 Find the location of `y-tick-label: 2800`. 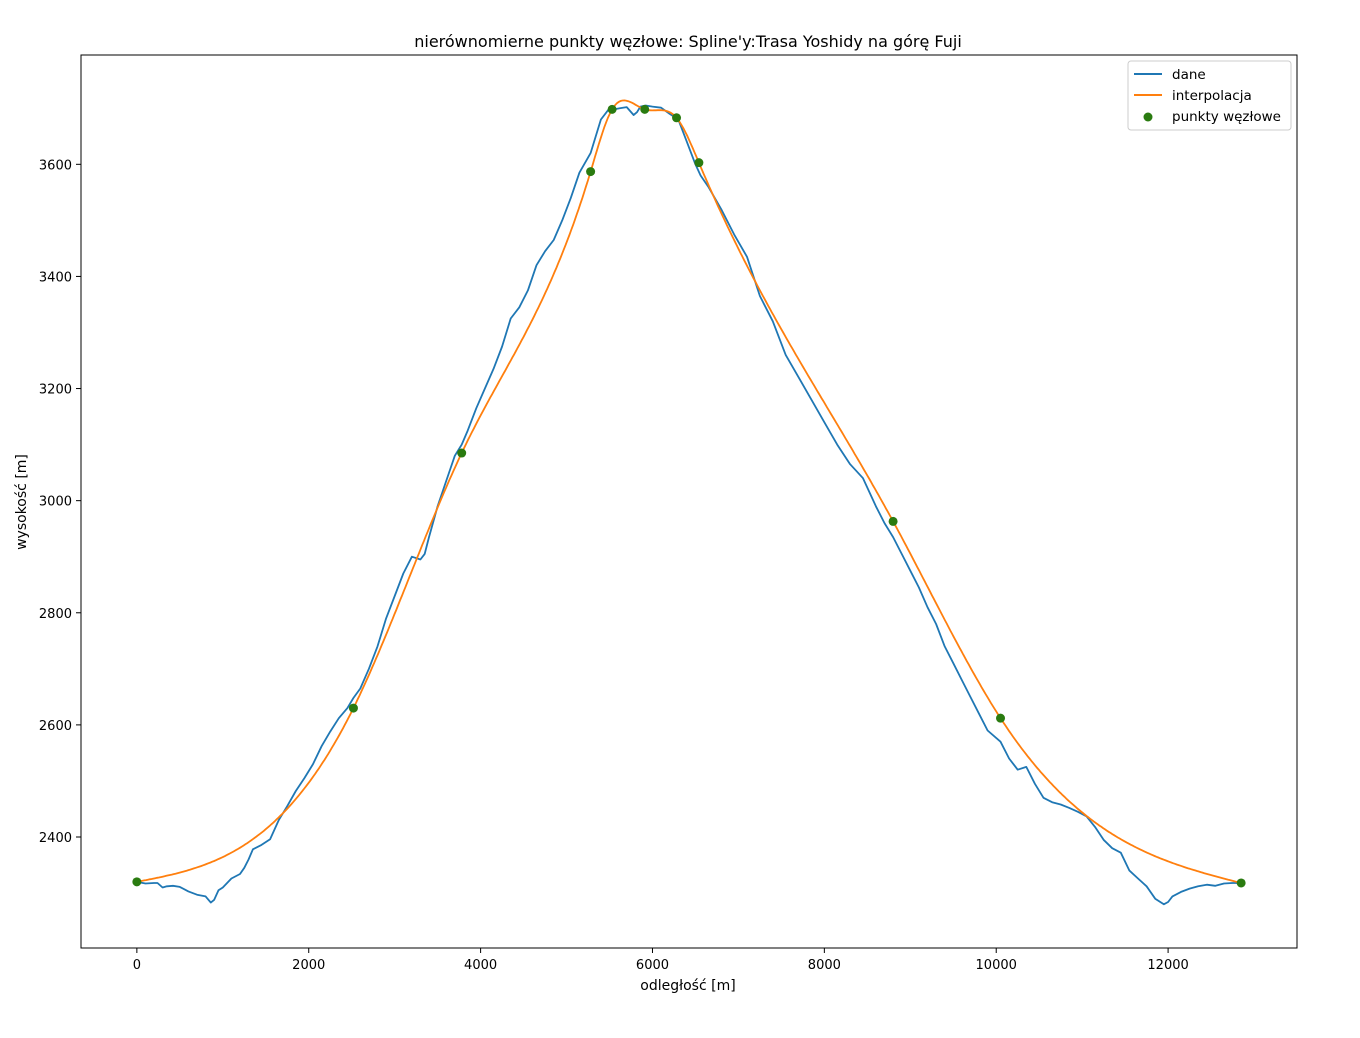

y-tick-label: 2800 is located at coordinates (55, 614).